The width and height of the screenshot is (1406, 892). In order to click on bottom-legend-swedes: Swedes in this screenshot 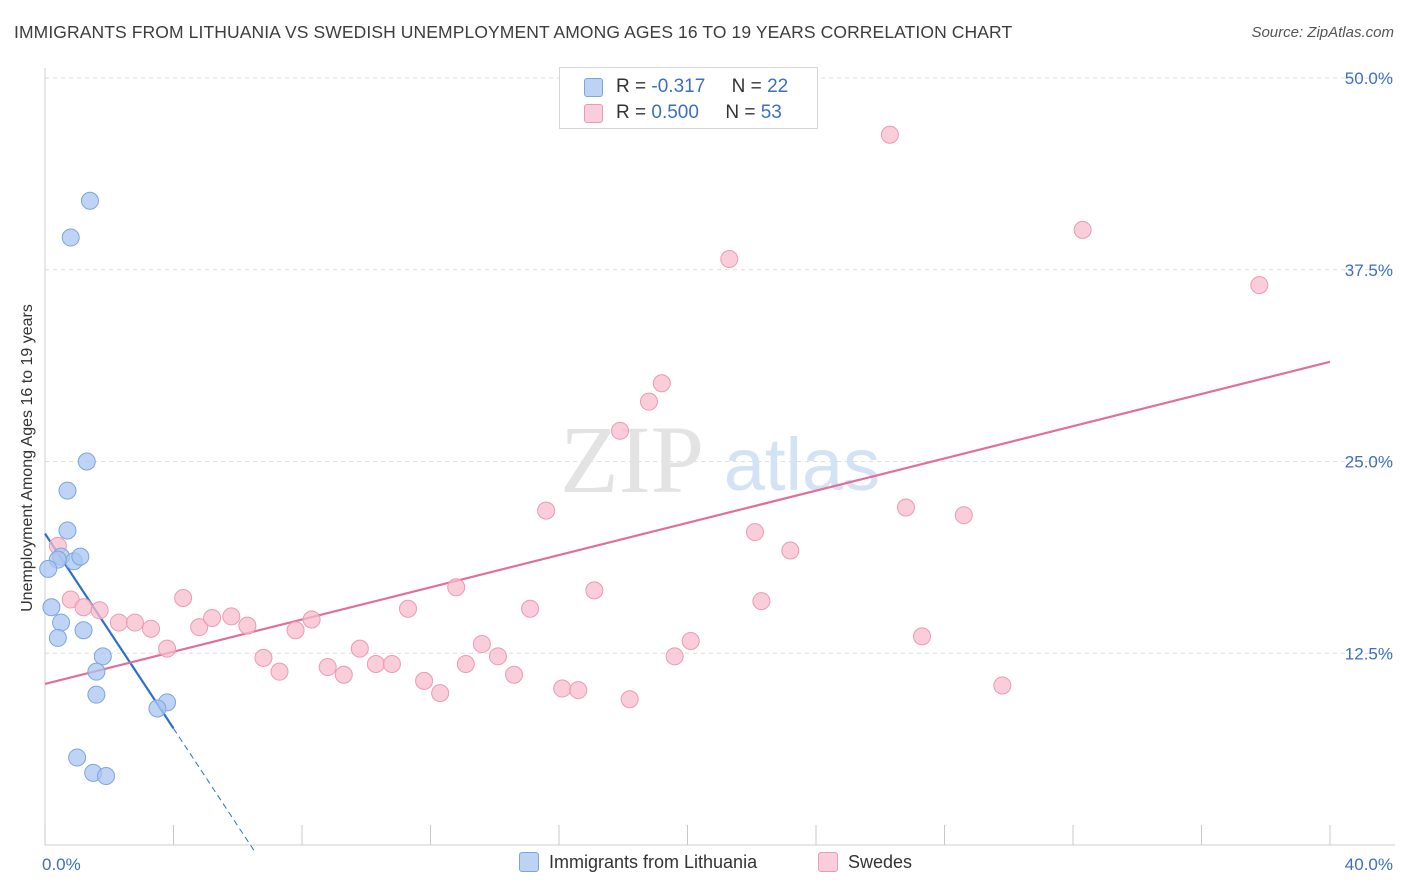, I will do `click(865, 862)`.